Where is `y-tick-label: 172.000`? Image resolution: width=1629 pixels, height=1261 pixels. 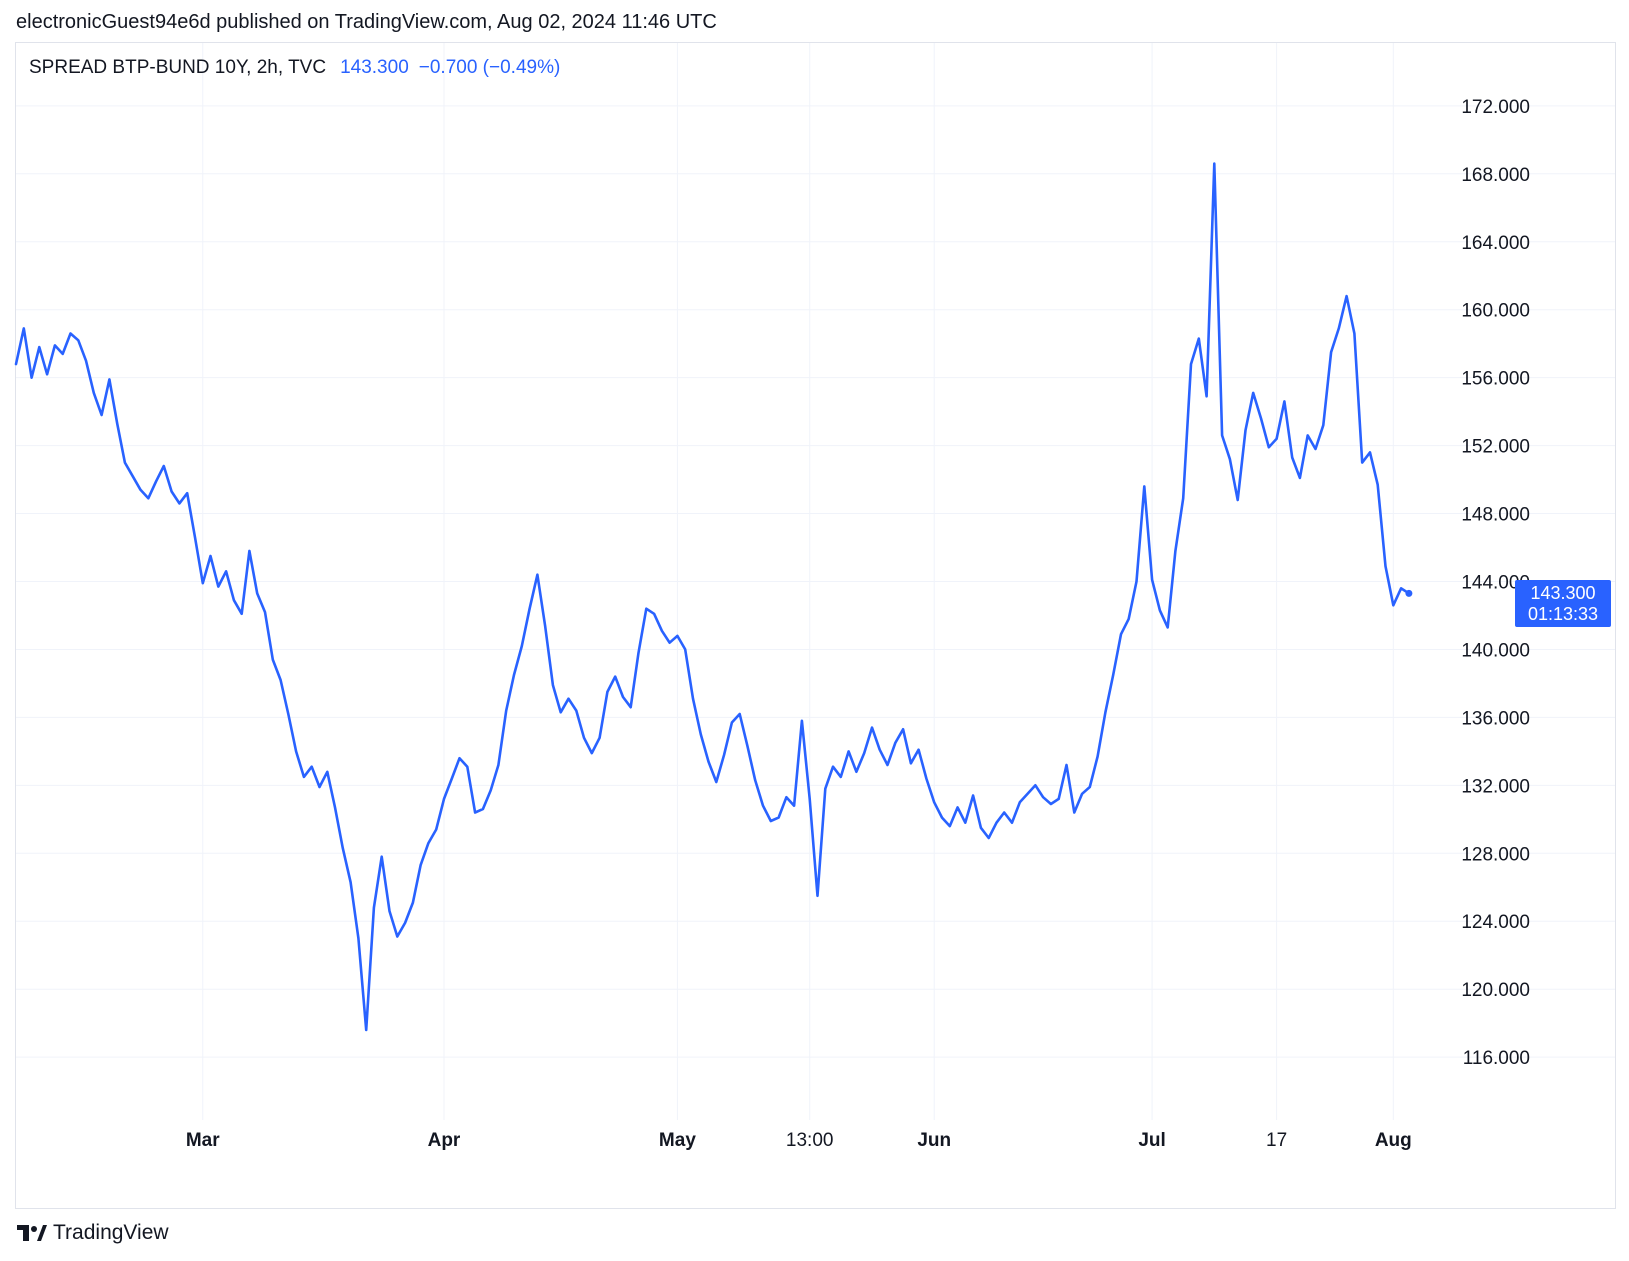 y-tick-label: 172.000 is located at coordinates (1495, 107).